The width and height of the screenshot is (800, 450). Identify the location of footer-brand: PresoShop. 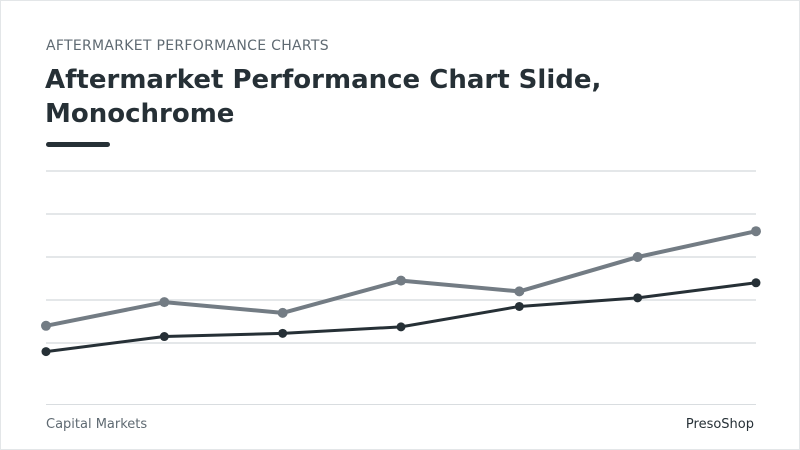
(719, 424).